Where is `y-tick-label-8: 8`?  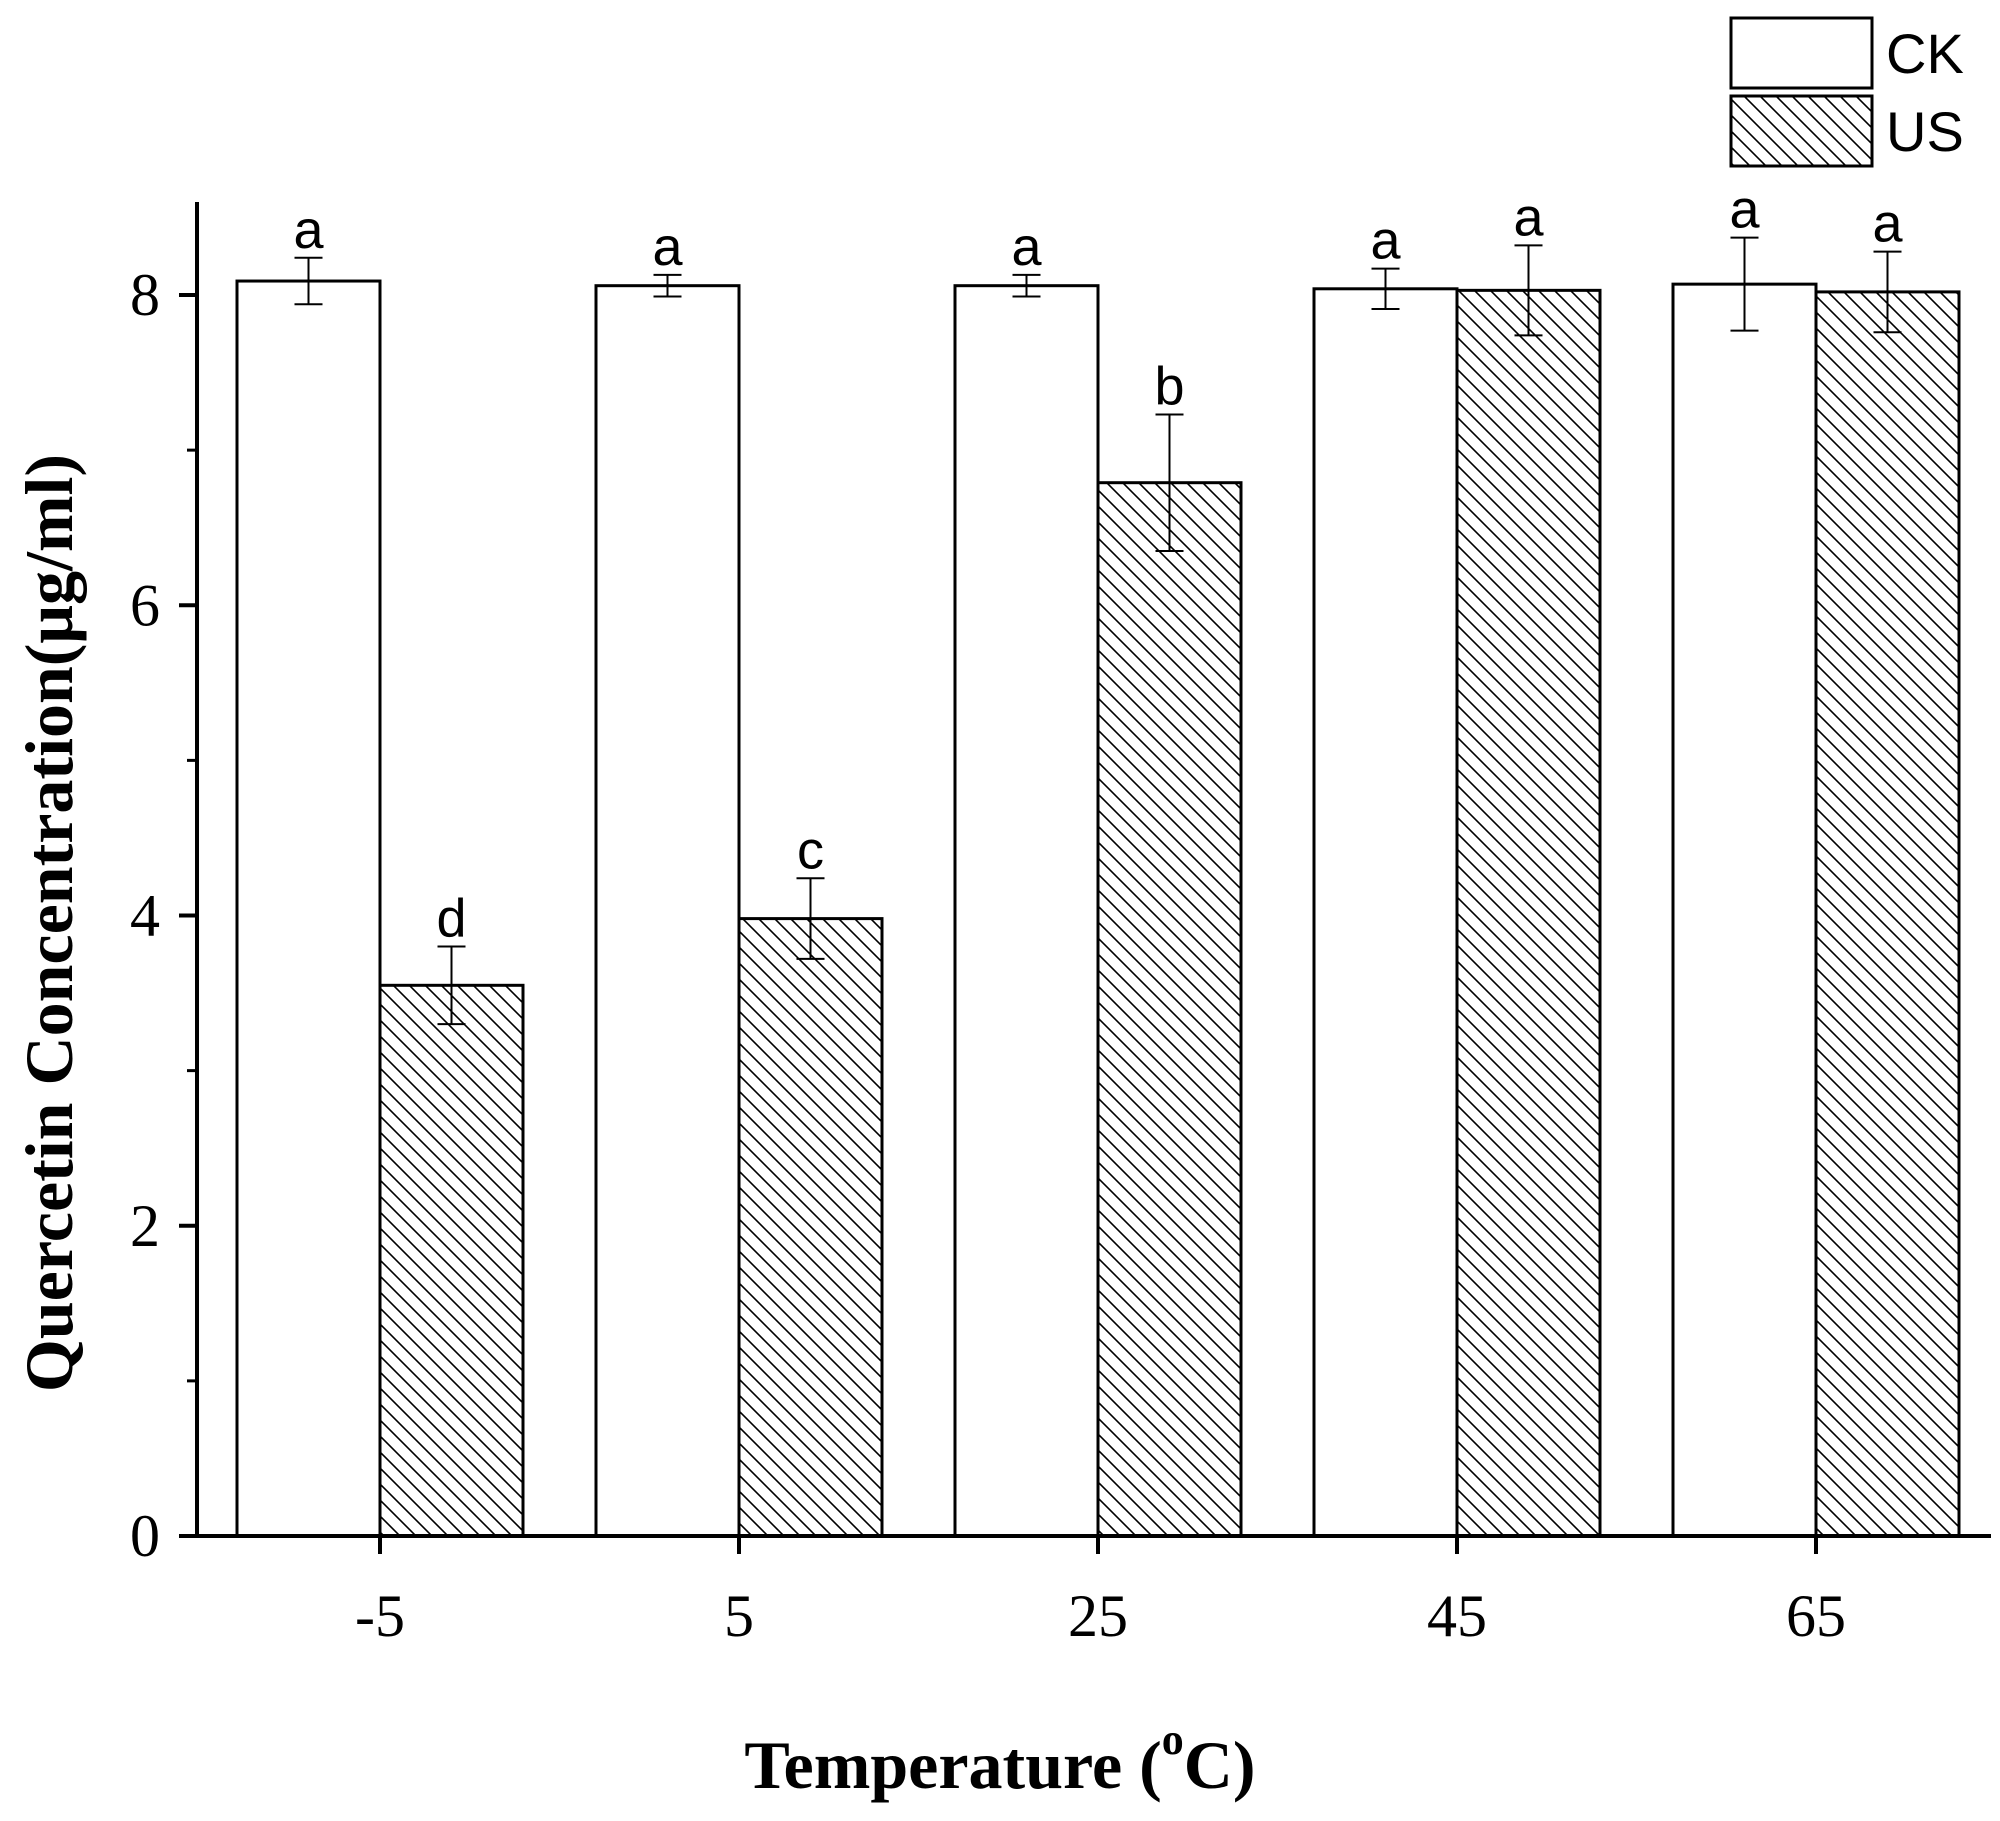 y-tick-label-8: 8 is located at coordinates (145, 295).